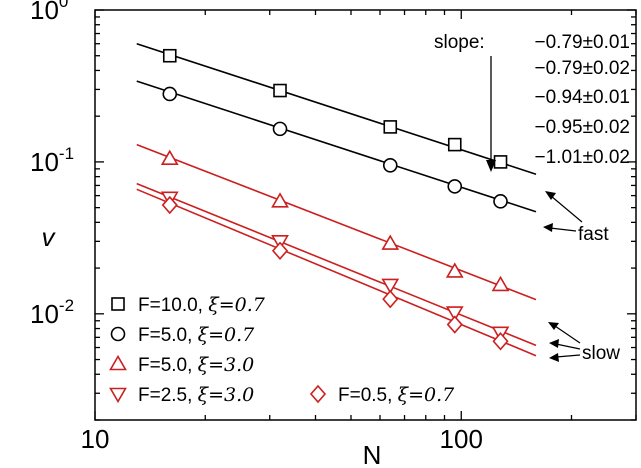 The image size is (641, 468). I want to click on legend-label-2: F=5.0, ξ=0.7, so click(196, 335).